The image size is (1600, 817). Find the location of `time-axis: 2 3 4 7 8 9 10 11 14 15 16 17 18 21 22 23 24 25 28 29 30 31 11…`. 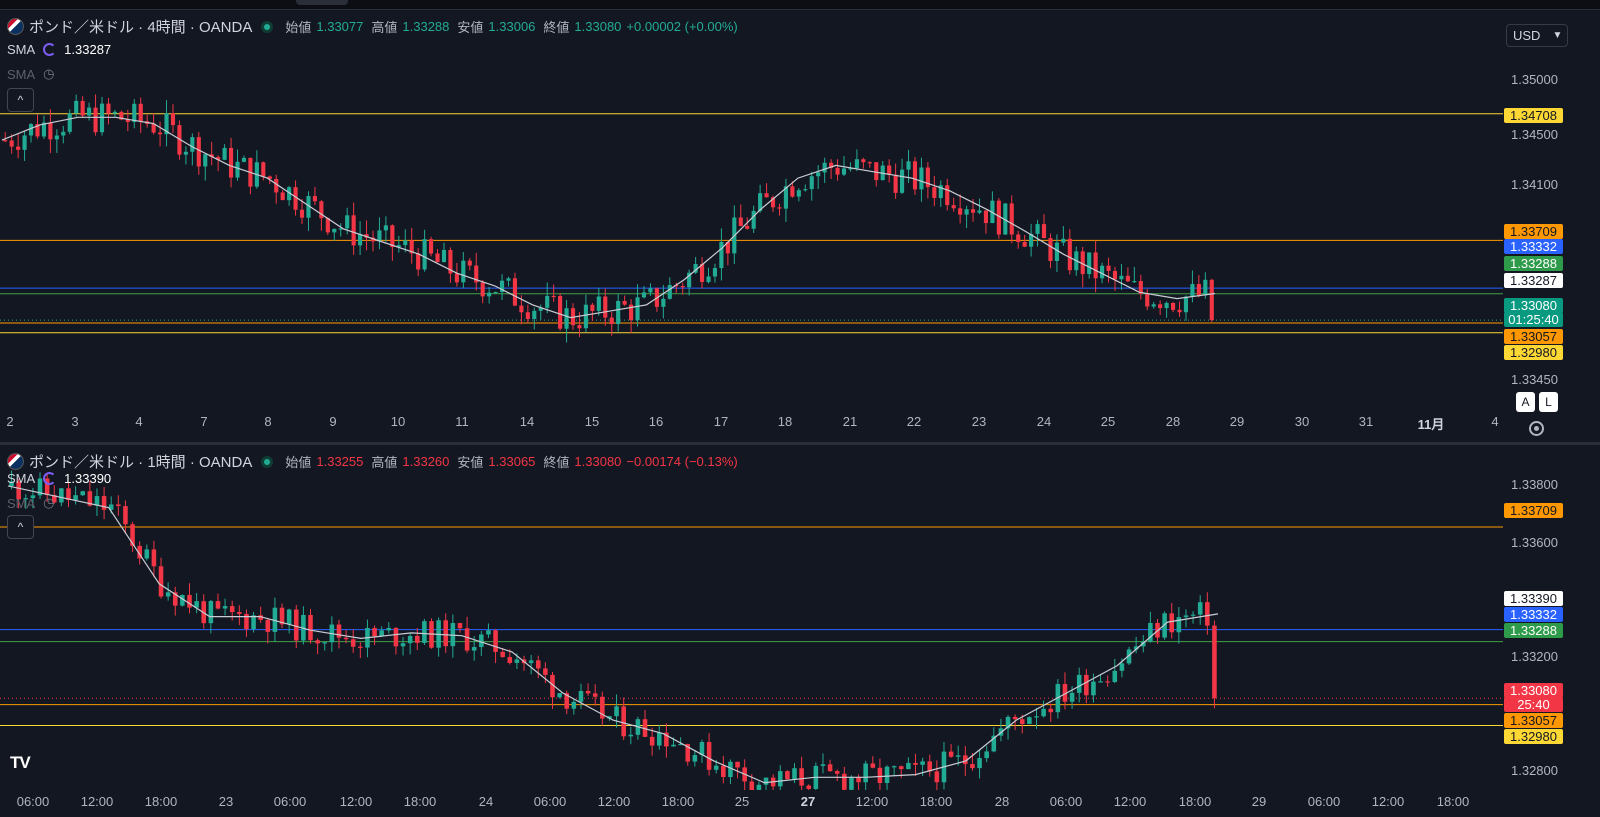

time-axis: 2 3 4 7 8 9 10 11 14 15 16 17 18 21 22 23 24 25 28 29 30 31 11… is located at coordinates (751, 421).